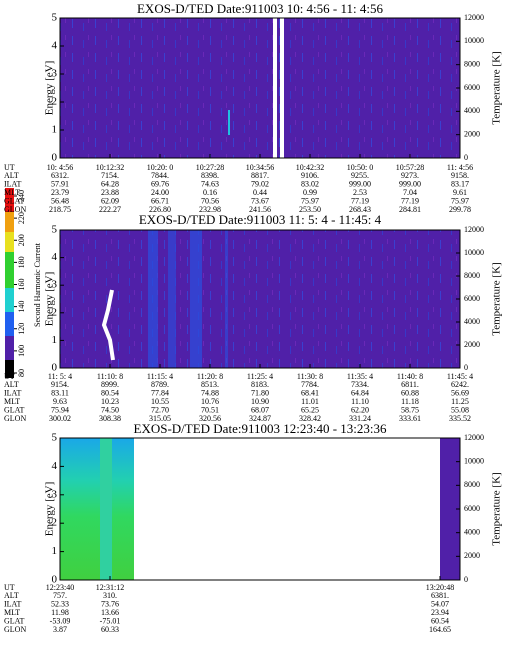 Image resolution: width=505 pixels, height=649 pixels. Describe the element at coordinates (410, 384) in the screenshot. I see `table-cell: 6811.` at that location.